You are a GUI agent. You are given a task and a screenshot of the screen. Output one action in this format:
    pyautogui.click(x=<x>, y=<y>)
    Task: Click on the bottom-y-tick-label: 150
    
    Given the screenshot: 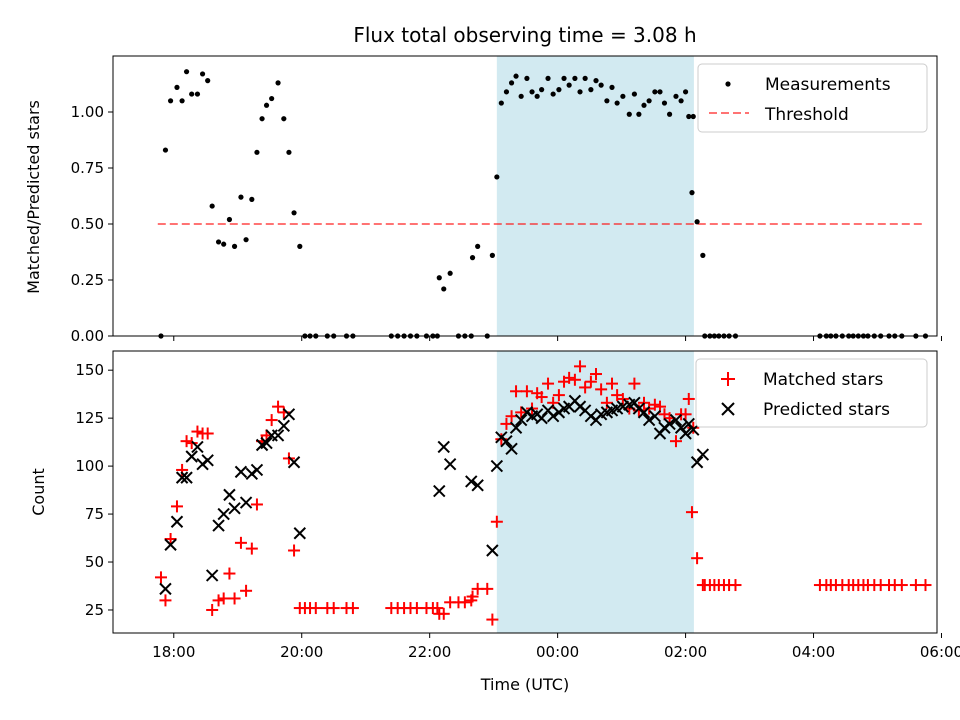 What is the action you would take?
    pyautogui.click(x=89, y=370)
    